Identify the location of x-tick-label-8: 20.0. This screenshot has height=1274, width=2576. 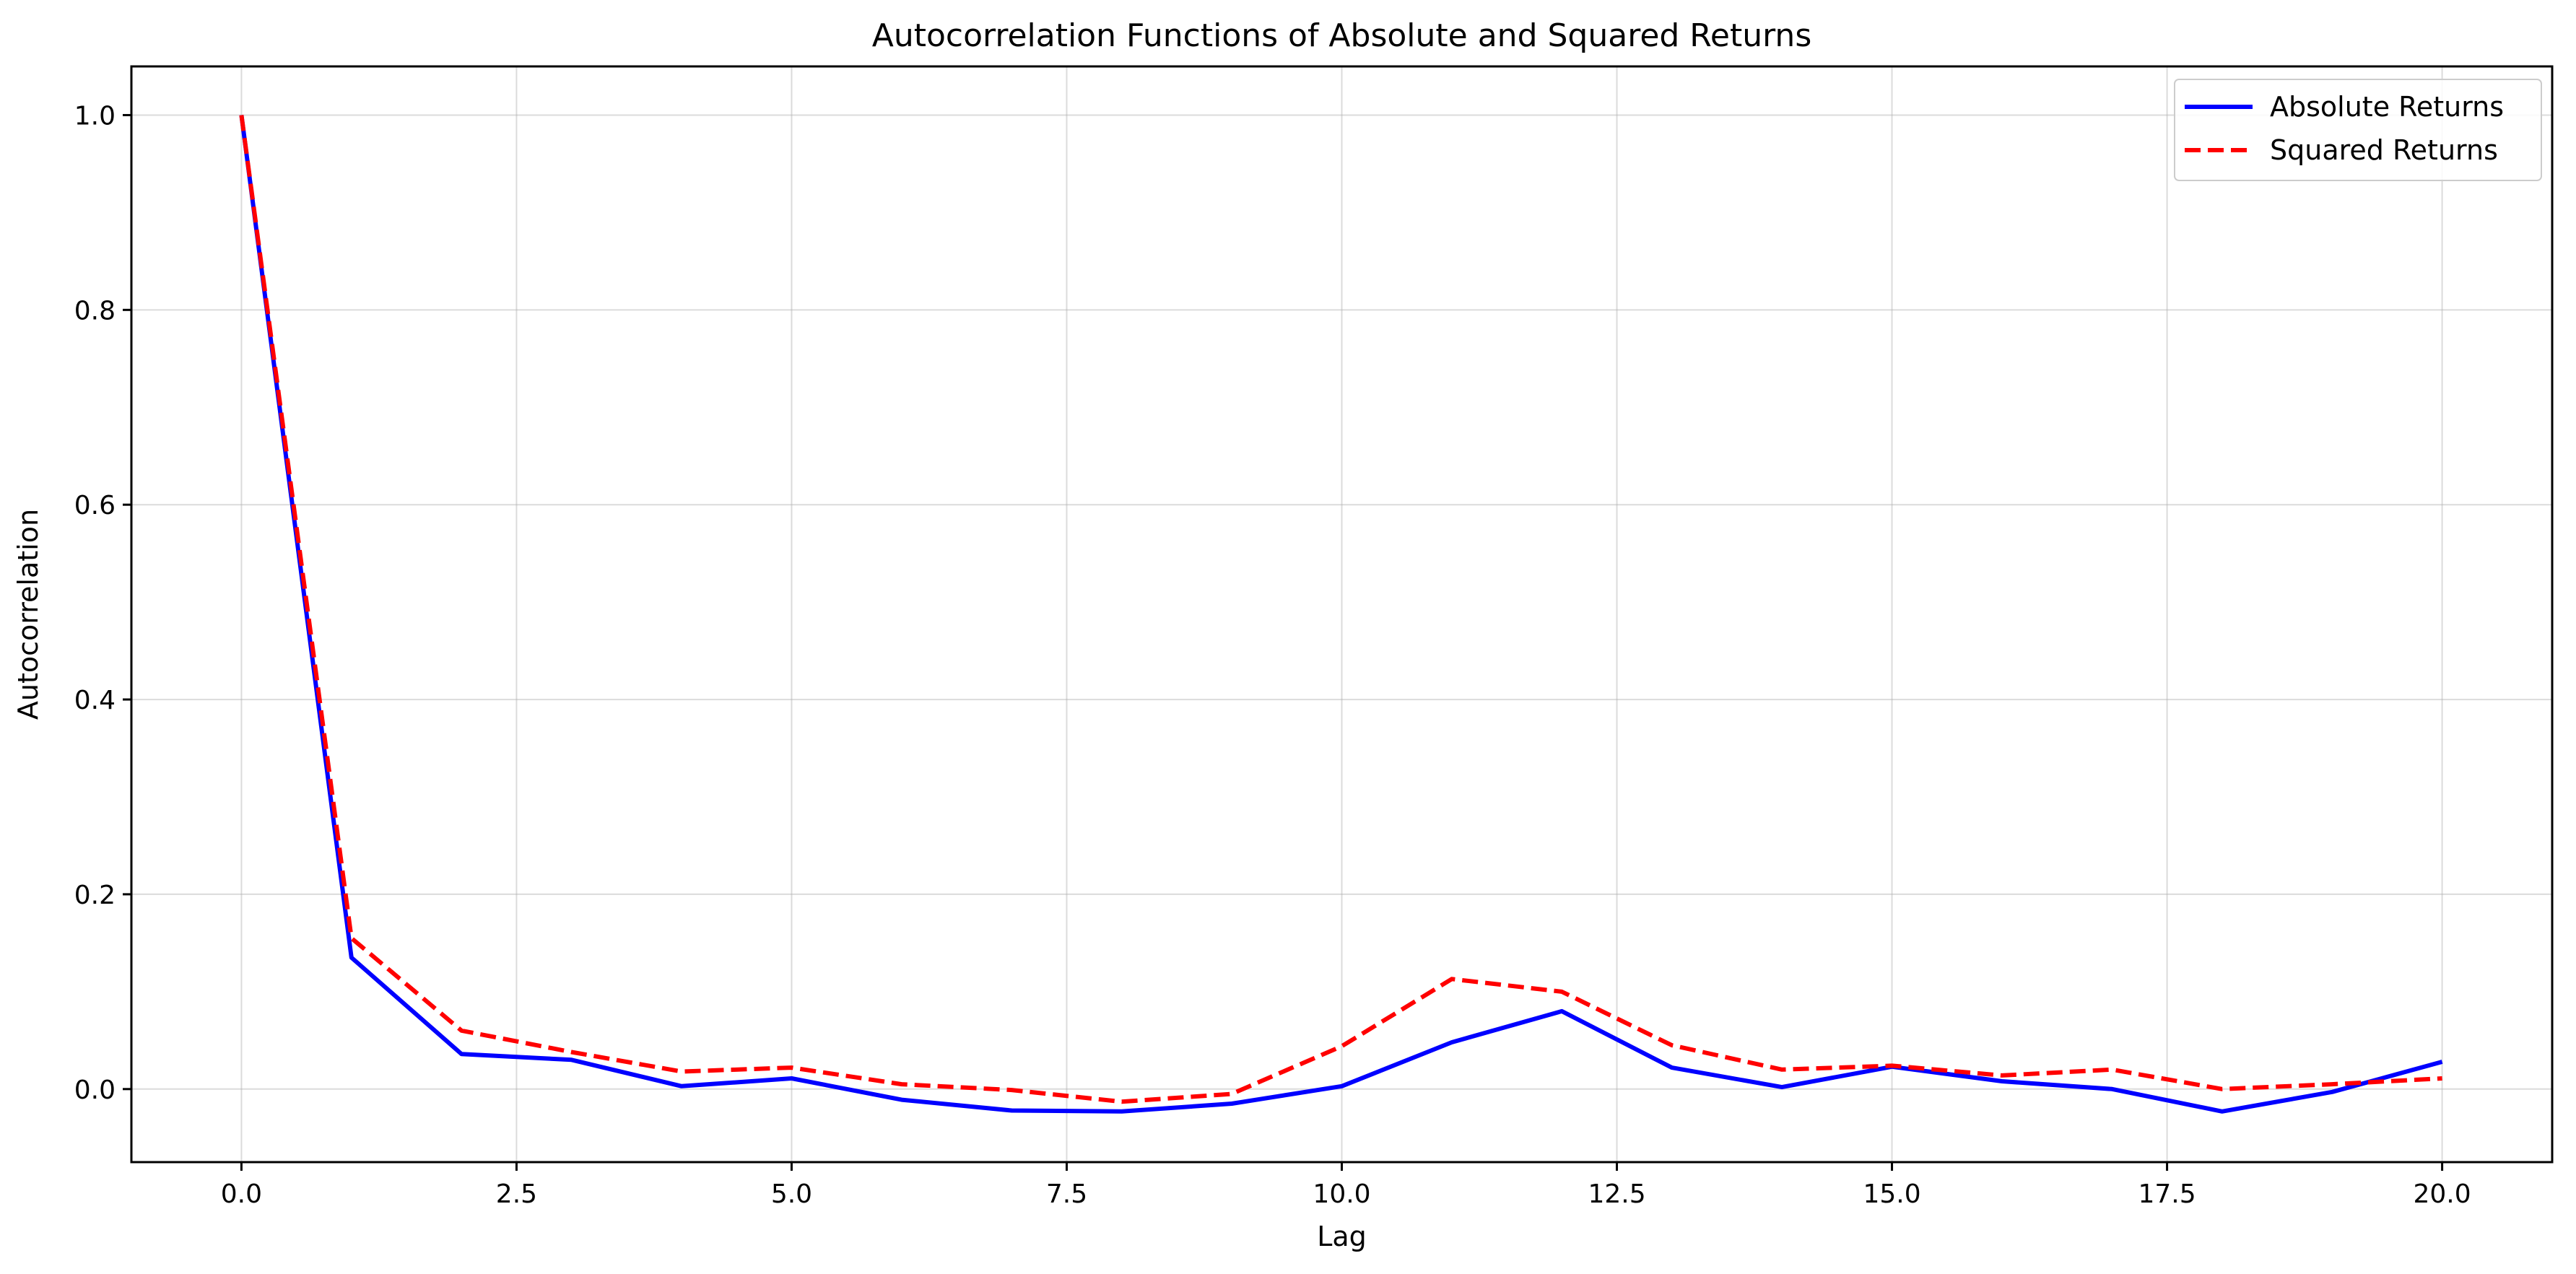
(2442, 1194).